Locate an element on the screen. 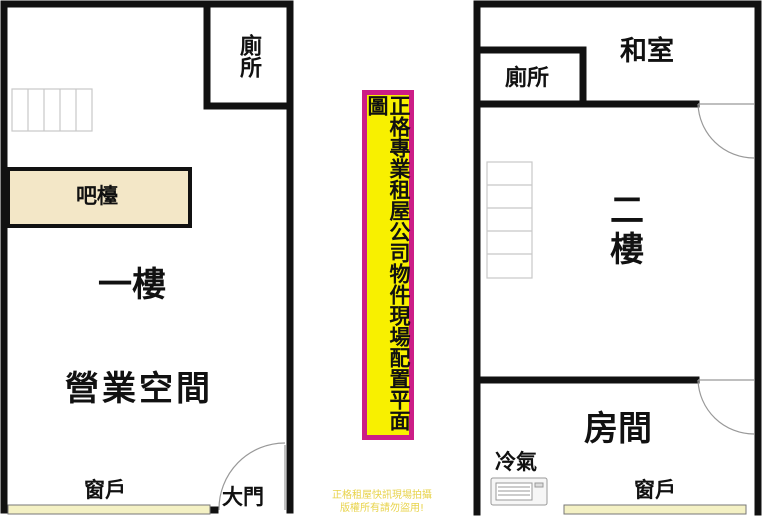  aircon-unit is located at coordinates (519, 491).